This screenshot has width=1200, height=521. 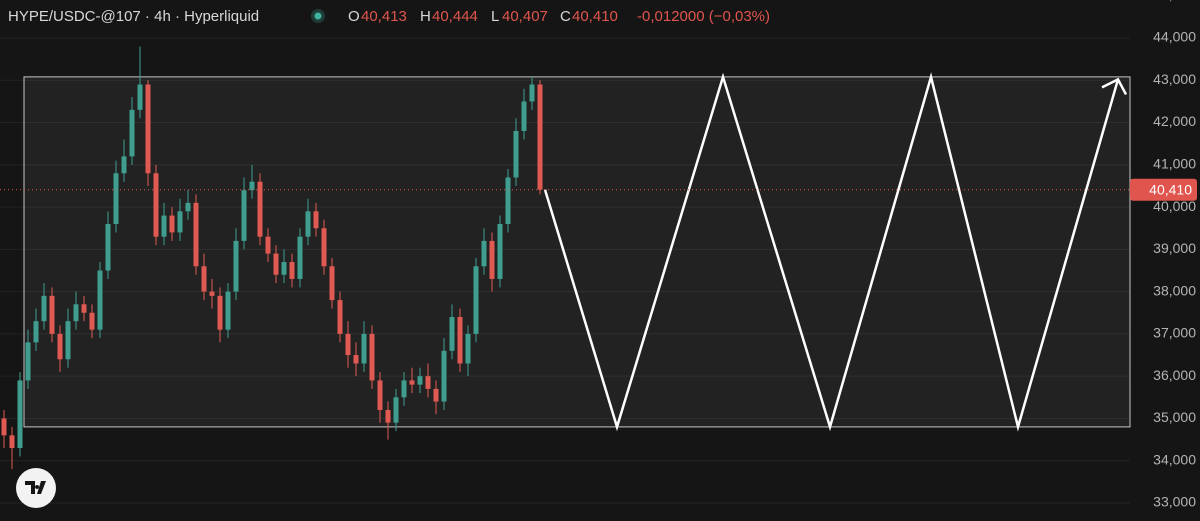 I want to click on change: -0,012000 (−0,03%), so click(x=703, y=16).